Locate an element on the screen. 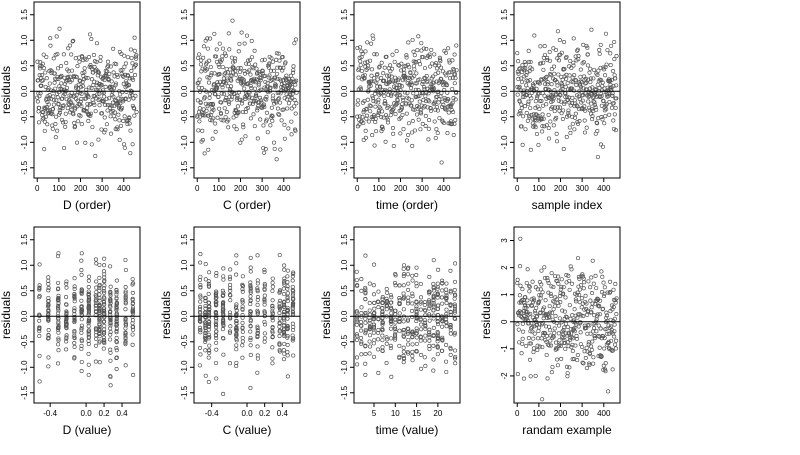 Image resolution: width=800 pixels, height=455 pixels. x-tick-label: 300 is located at coordinates (102, 188).